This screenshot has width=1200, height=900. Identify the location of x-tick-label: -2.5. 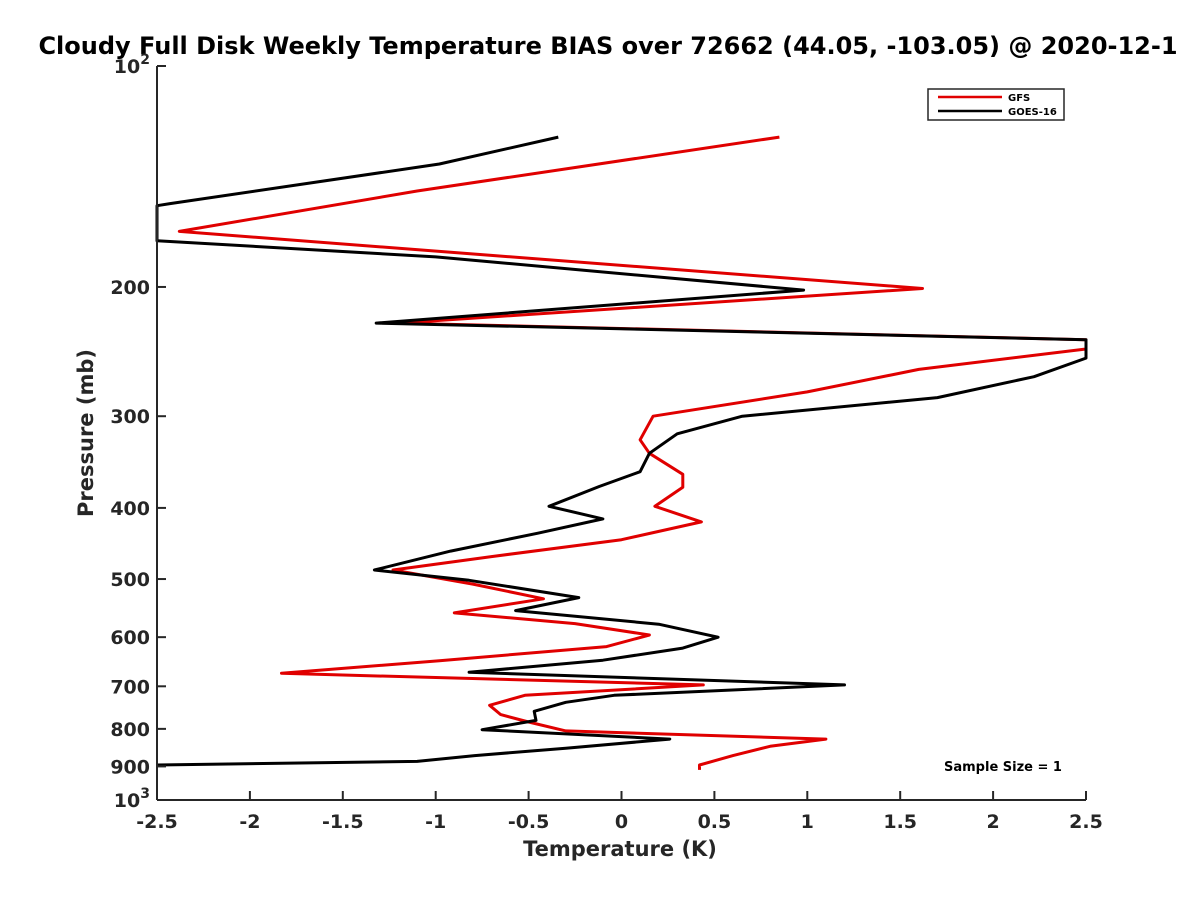
(157, 822).